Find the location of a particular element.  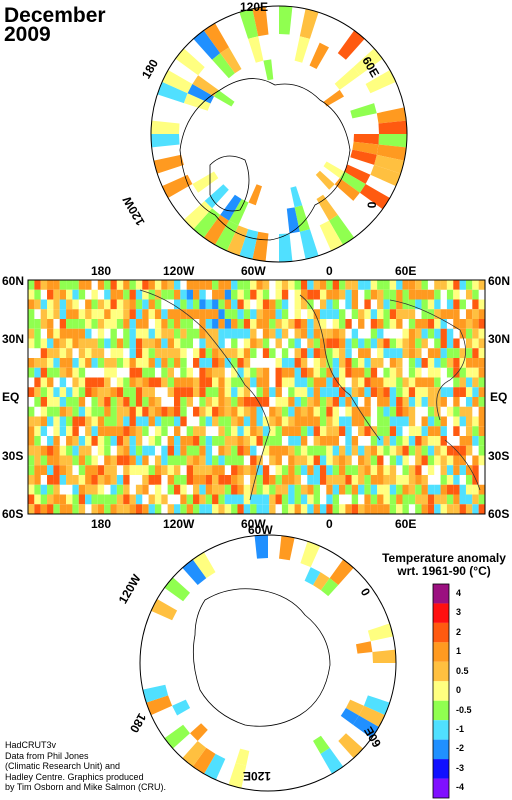

legend-level-label: 0 is located at coordinates (459, 690).